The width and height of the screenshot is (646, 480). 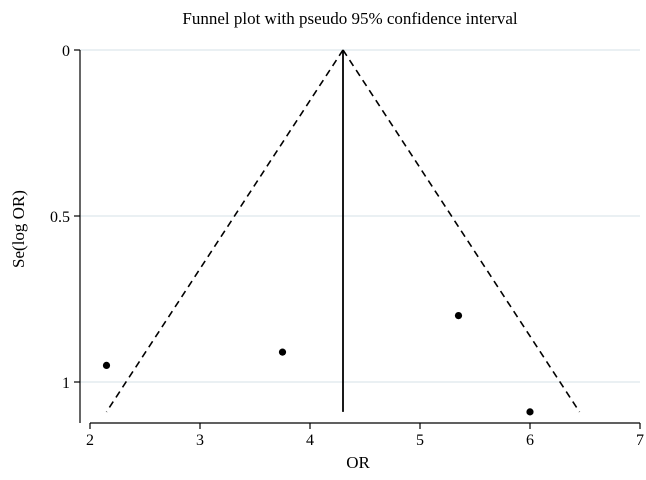 What do you see at coordinates (358, 462) in the screenshot?
I see `x-axis-label: OR` at bounding box center [358, 462].